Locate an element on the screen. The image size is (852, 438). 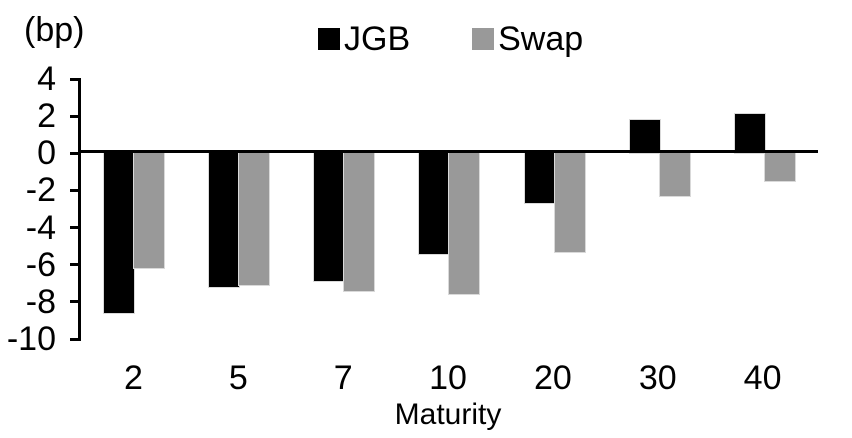
x-tick-label-7: 7 is located at coordinates (343, 378).